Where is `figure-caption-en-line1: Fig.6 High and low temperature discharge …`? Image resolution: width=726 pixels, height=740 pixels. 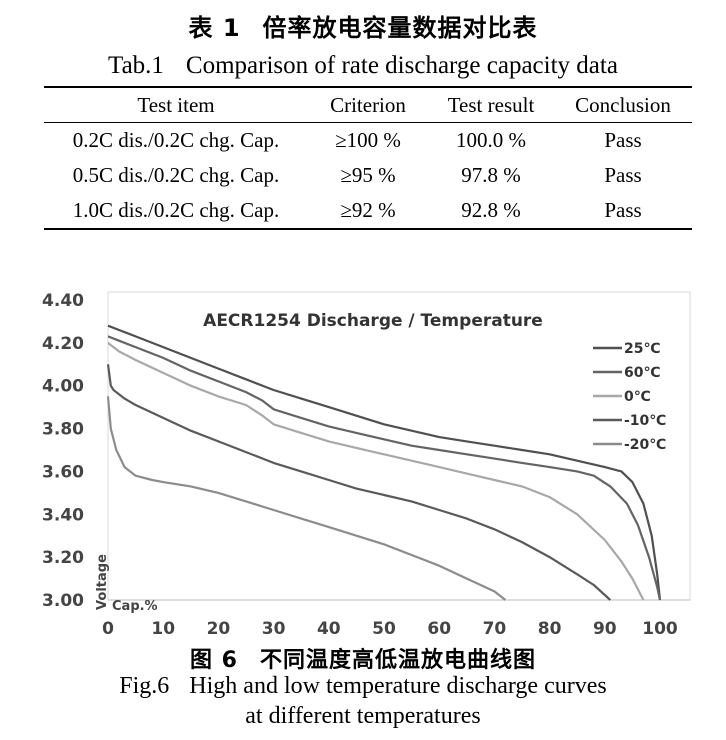 figure-caption-en-line1: Fig.6 High and low temperature discharge … is located at coordinates (363, 686).